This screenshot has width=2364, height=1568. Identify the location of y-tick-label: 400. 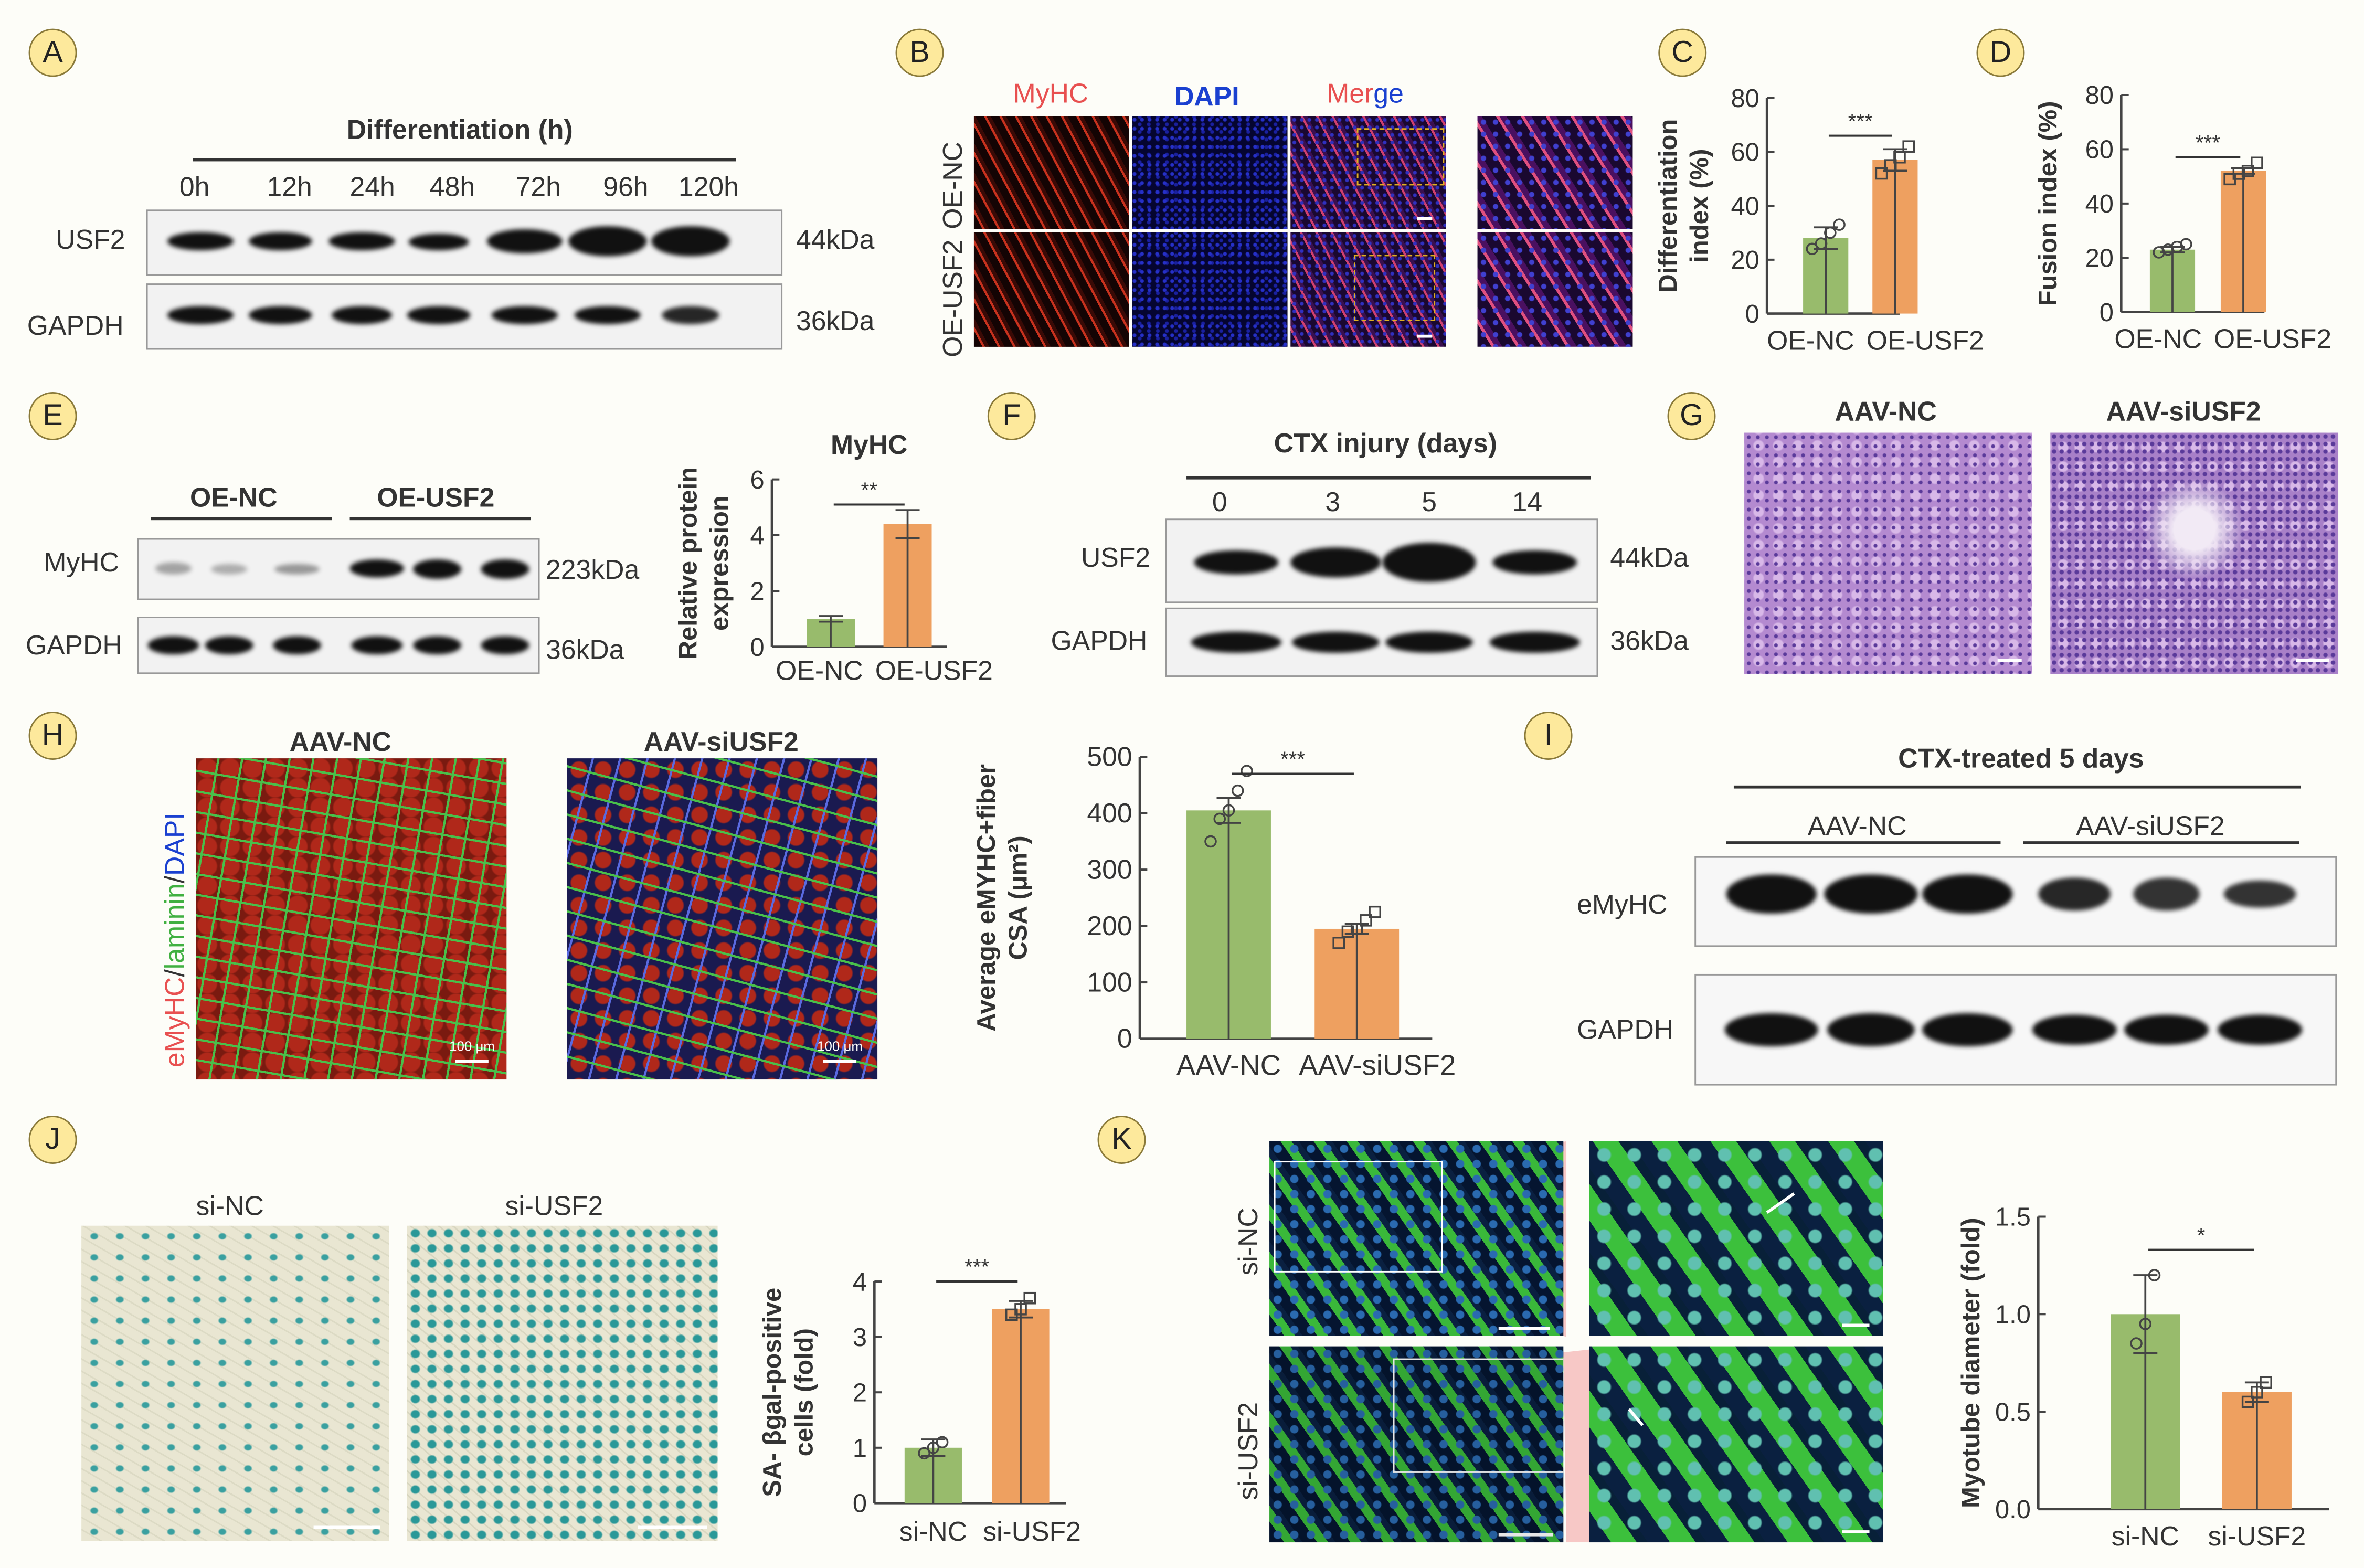
(1109, 813).